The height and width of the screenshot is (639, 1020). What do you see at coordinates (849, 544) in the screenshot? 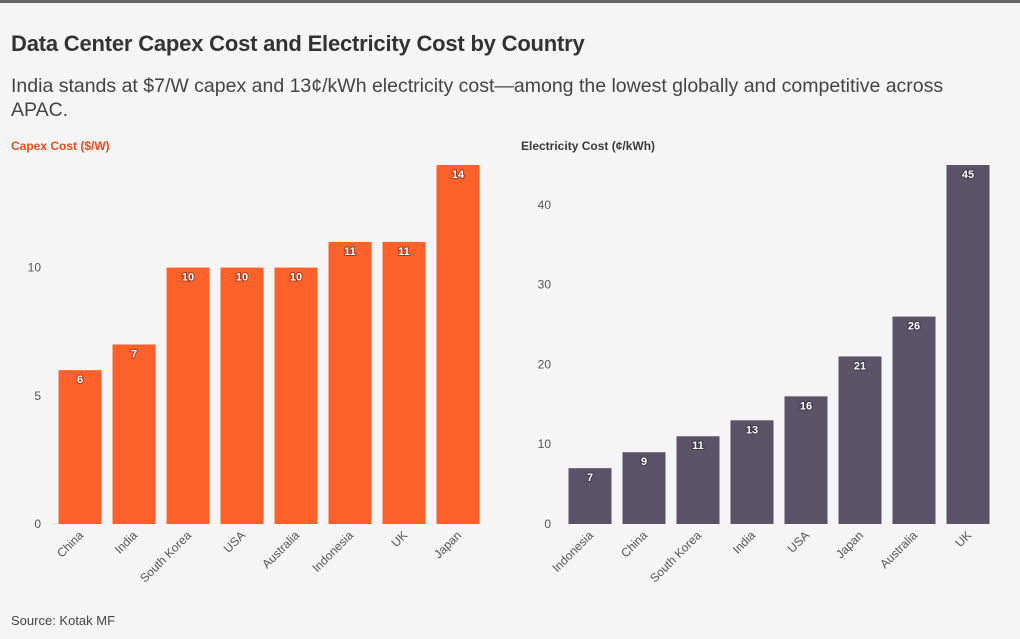
I see `electricity-category-label: Japan` at bounding box center [849, 544].